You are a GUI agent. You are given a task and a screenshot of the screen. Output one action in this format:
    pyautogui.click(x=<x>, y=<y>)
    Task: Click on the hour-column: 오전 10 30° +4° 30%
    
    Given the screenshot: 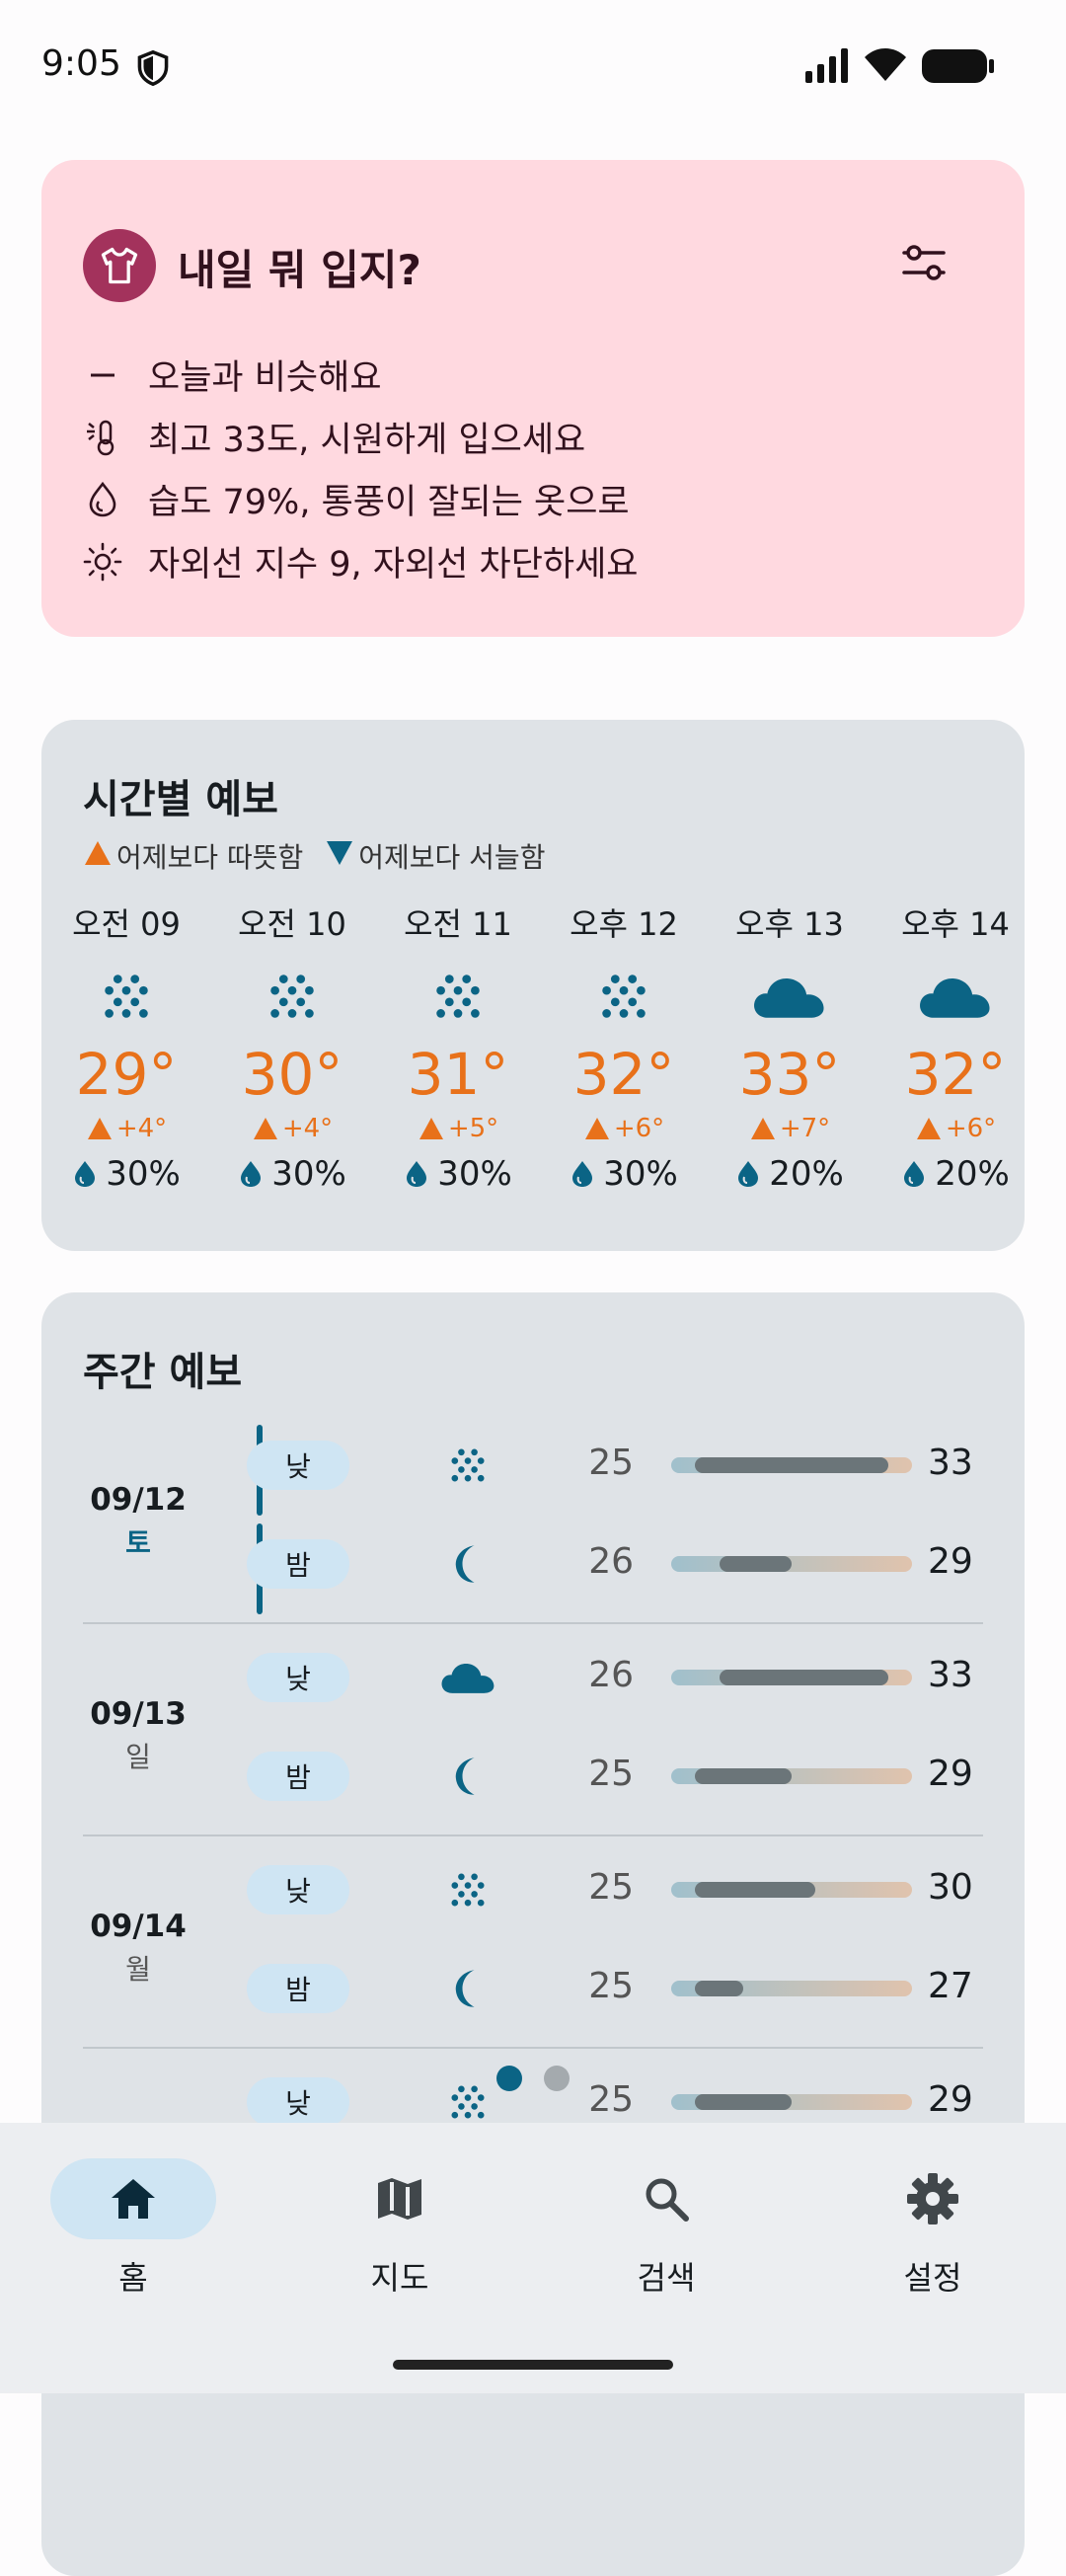 What is the action you would take?
    pyautogui.click(x=292, y=1046)
    